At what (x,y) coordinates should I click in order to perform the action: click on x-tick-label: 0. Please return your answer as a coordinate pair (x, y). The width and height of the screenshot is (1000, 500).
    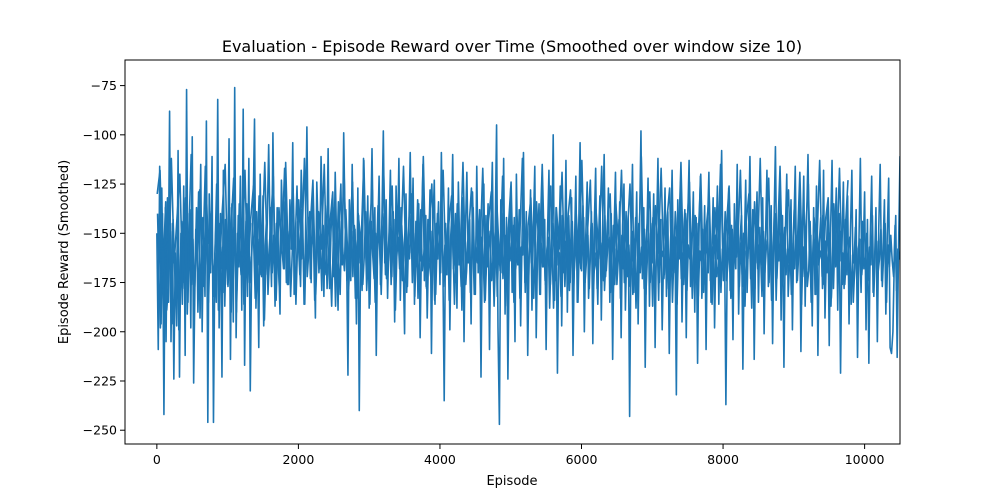
    Looking at the image, I should click on (157, 459).